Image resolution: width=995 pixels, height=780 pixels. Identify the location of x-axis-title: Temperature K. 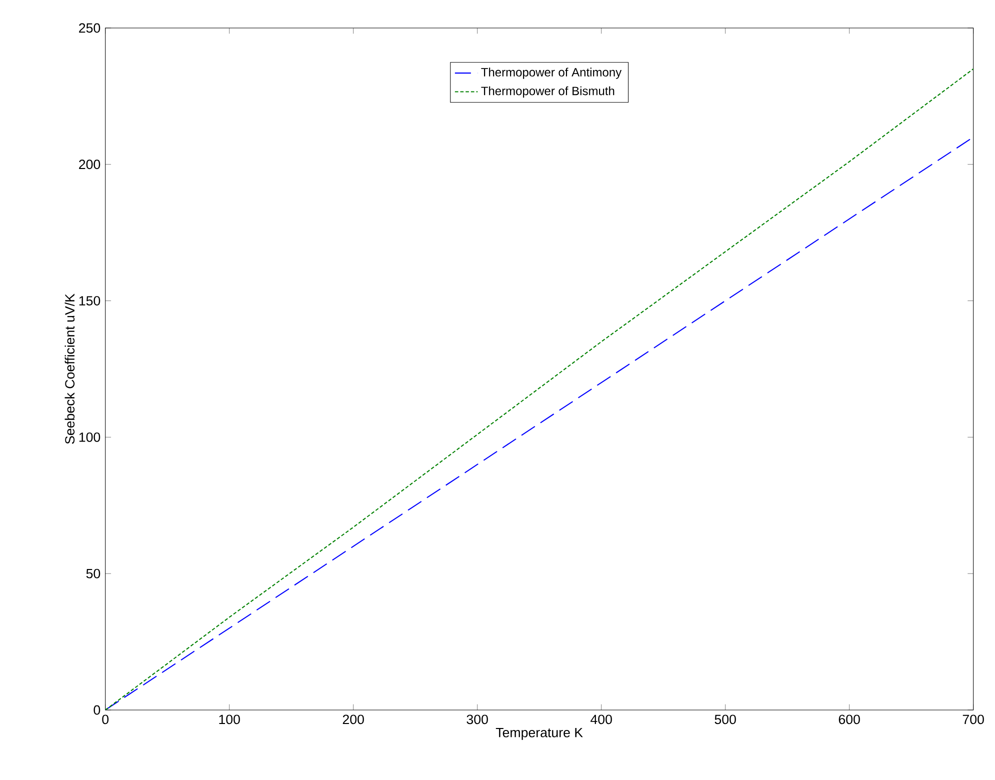
(539, 734).